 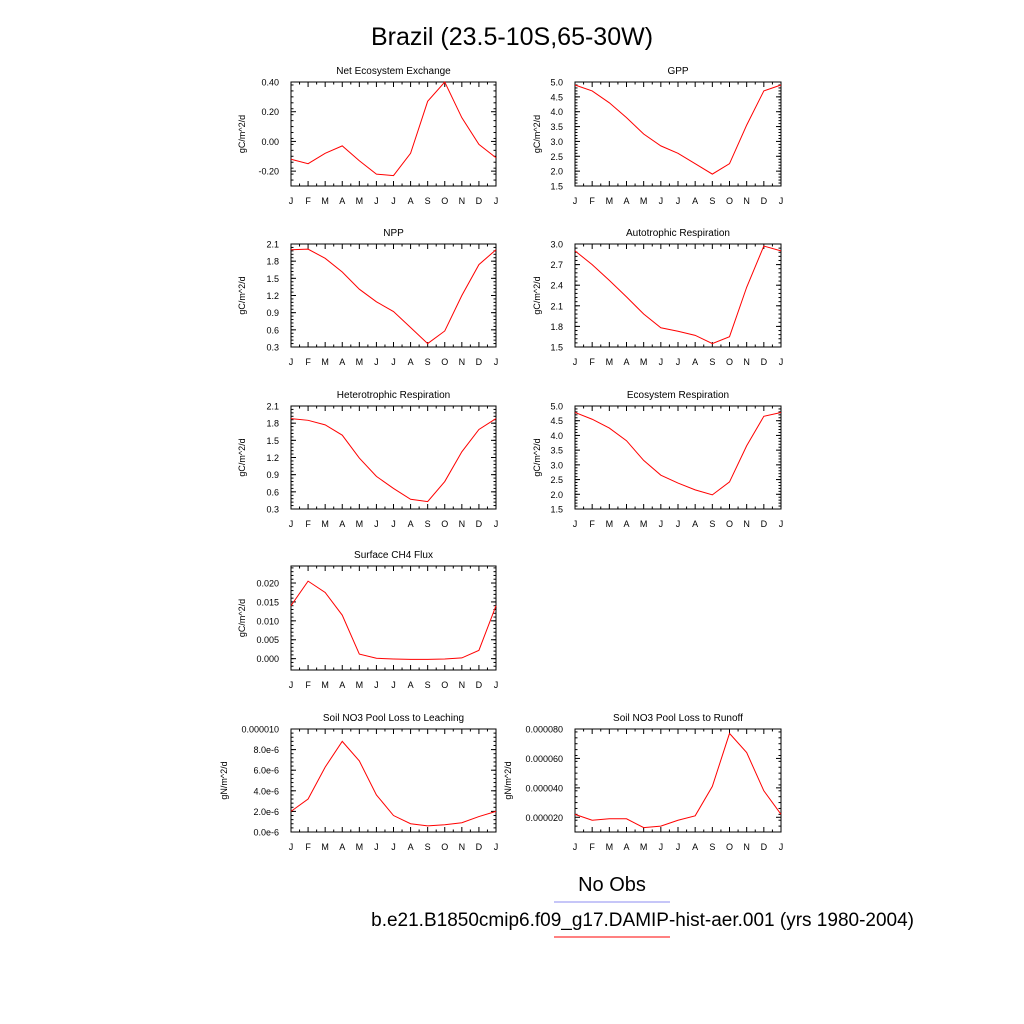 I want to click on y-tick-label: 3.0, so click(x=556, y=465).